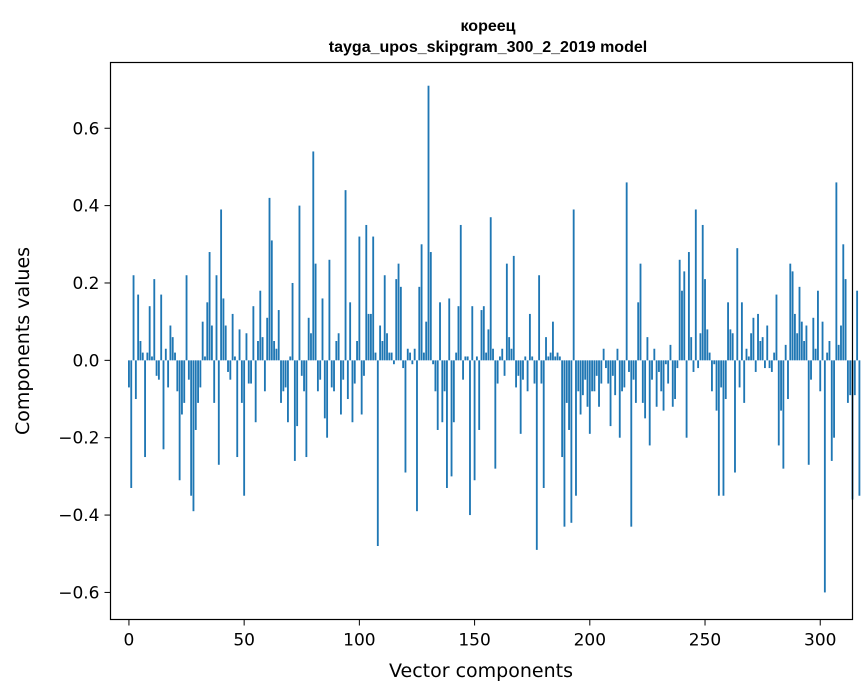 Image resolution: width=867 pixels, height=696 pixels. What do you see at coordinates (85, 361) in the screenshot?
I see `y-tick-label: 0.0` at bounding box center [85, 361].